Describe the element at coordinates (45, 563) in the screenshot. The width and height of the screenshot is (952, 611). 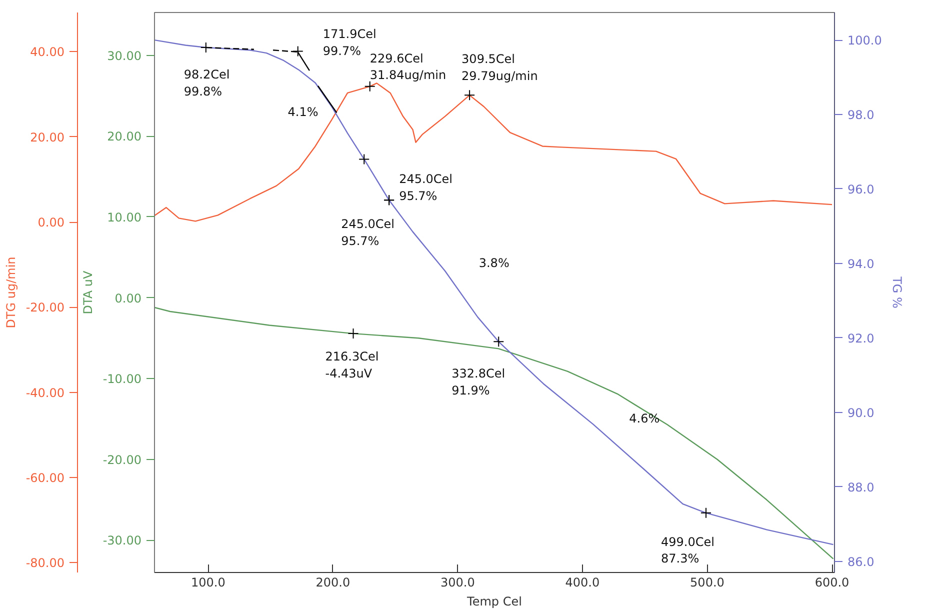
I see `y2-tick-label: -80.00` at that location.